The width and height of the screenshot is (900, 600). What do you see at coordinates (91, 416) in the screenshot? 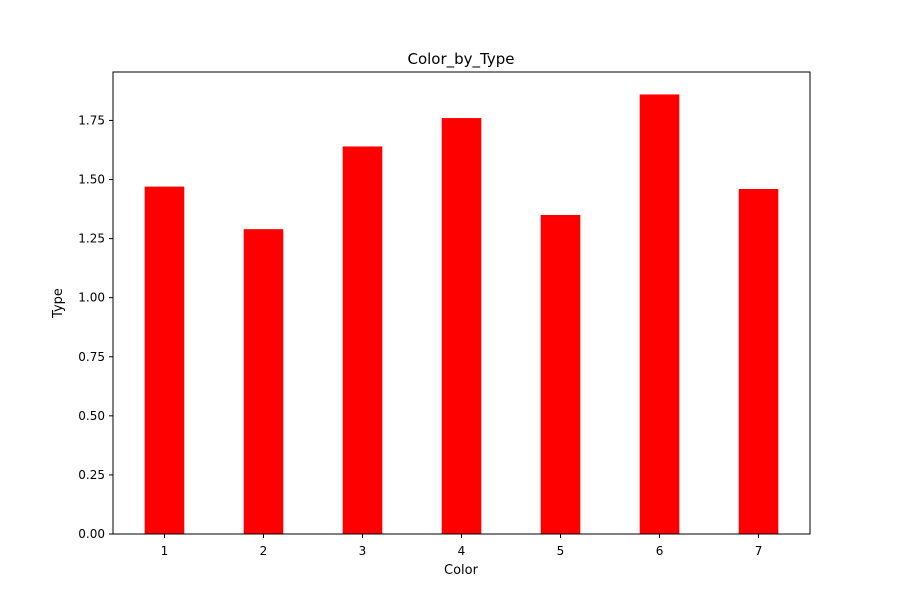
I see `y-tick-label-0.50: 0.50` at bounding box center [91, 416].